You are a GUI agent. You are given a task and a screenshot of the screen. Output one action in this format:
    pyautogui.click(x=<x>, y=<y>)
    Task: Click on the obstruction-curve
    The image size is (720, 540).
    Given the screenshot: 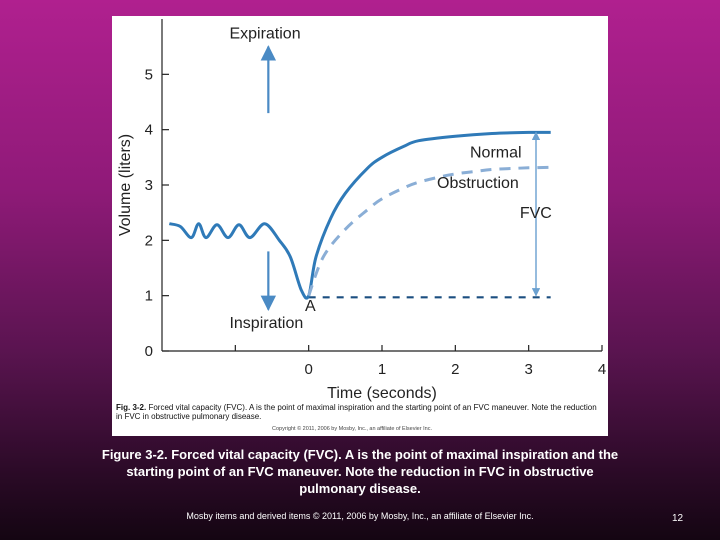 What is the action you would take?
    pyautogui.click(x=429, y=231)
    